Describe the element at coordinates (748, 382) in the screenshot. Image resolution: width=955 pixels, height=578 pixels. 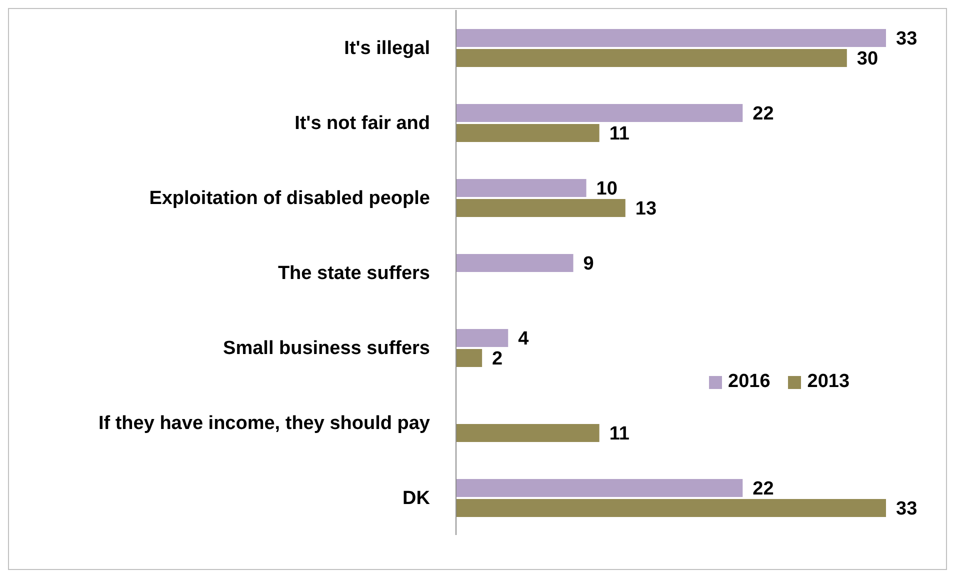
I see `legend-label: 2016` at that location.